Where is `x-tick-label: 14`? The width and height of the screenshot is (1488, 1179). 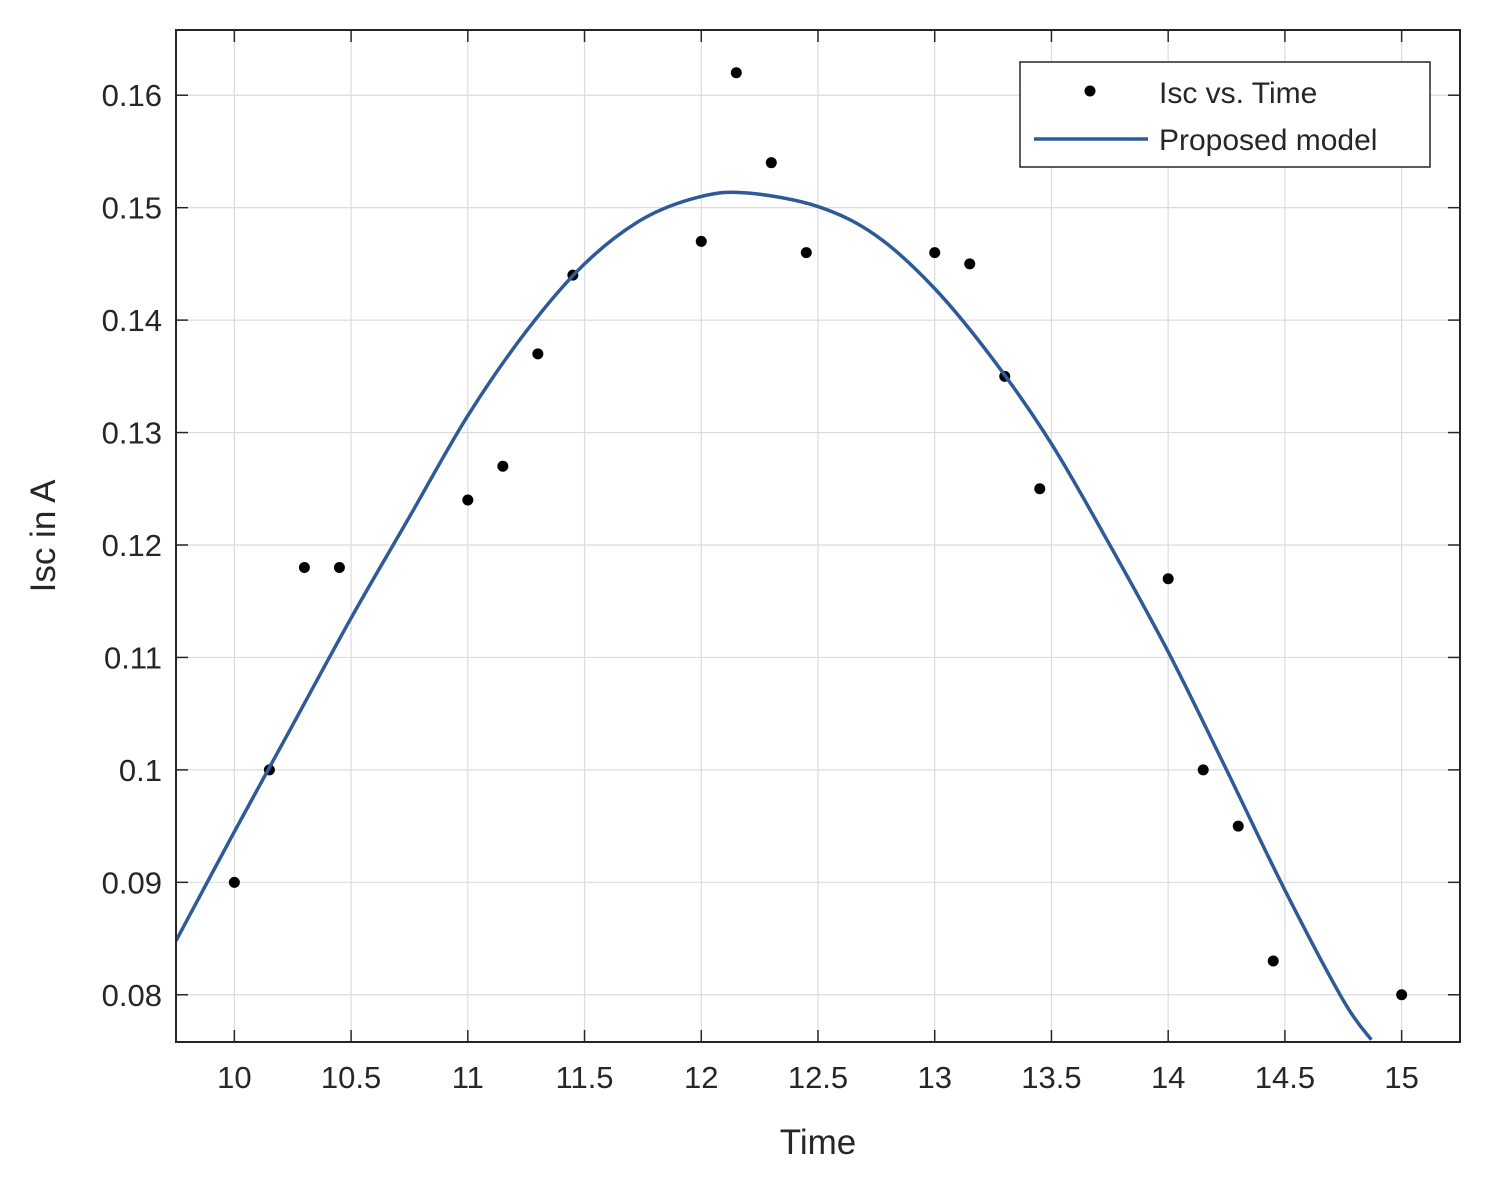 x-tick-label: 14 is located at coordinates (1168, 1077).